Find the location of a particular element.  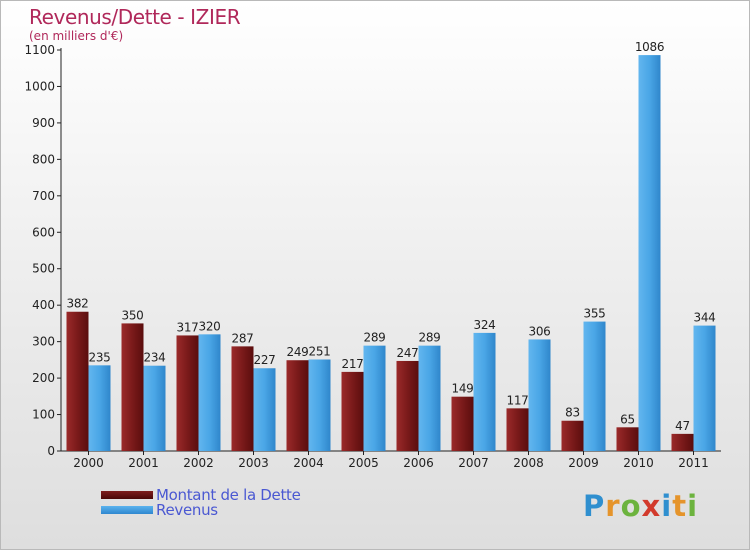

x-tick-label: 2005 is located at coordinates (363, 463).